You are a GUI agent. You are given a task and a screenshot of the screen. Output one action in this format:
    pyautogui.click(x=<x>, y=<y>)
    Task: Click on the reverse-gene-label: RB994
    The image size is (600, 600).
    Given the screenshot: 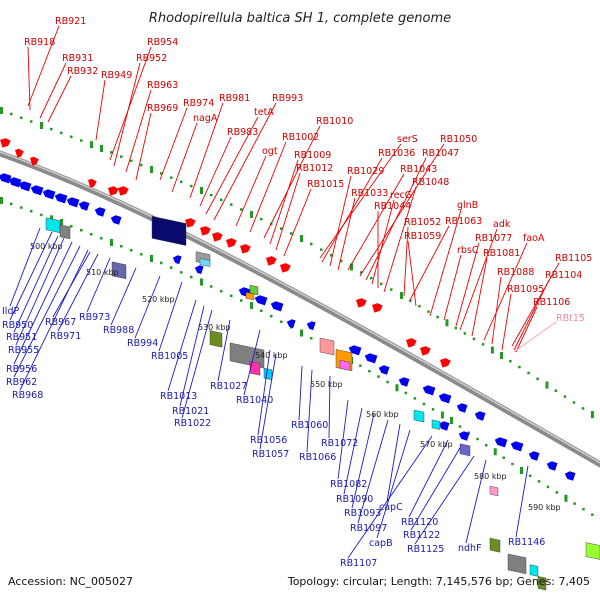 What is the action you would take?
    pyautogui.click(x=142, y=343)
    